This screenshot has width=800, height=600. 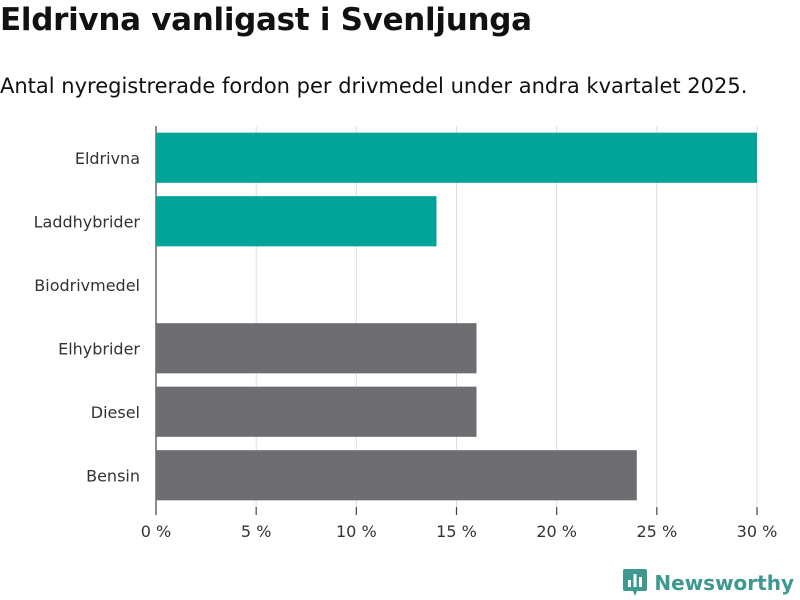 What do you see at coordinates (396, 475) in the screenshot?
I see `bar-bensin` at bounding box center [396, 475].